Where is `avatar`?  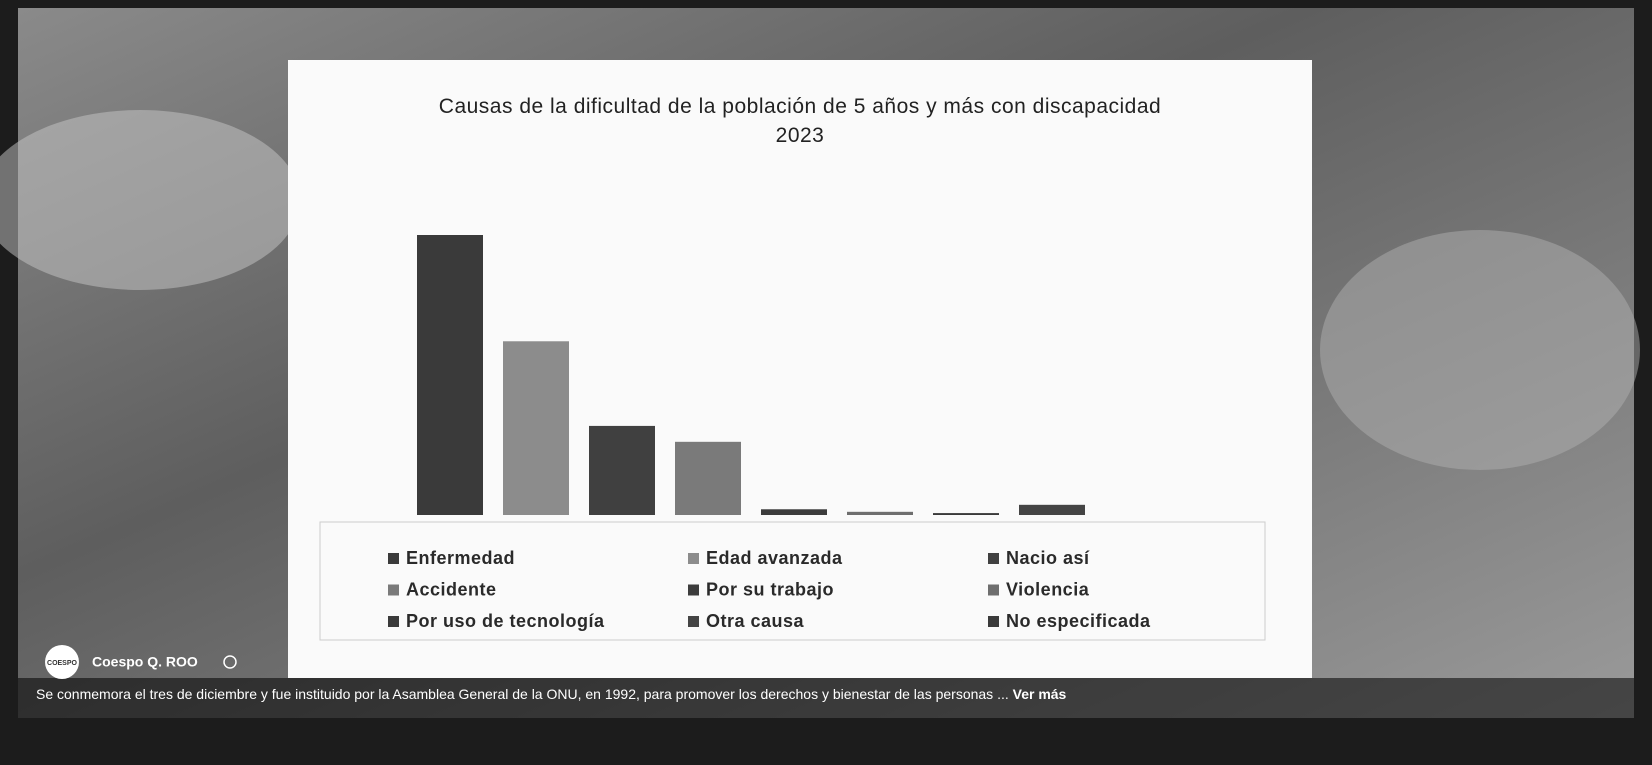 avatar is located at coordinates (62, 662).